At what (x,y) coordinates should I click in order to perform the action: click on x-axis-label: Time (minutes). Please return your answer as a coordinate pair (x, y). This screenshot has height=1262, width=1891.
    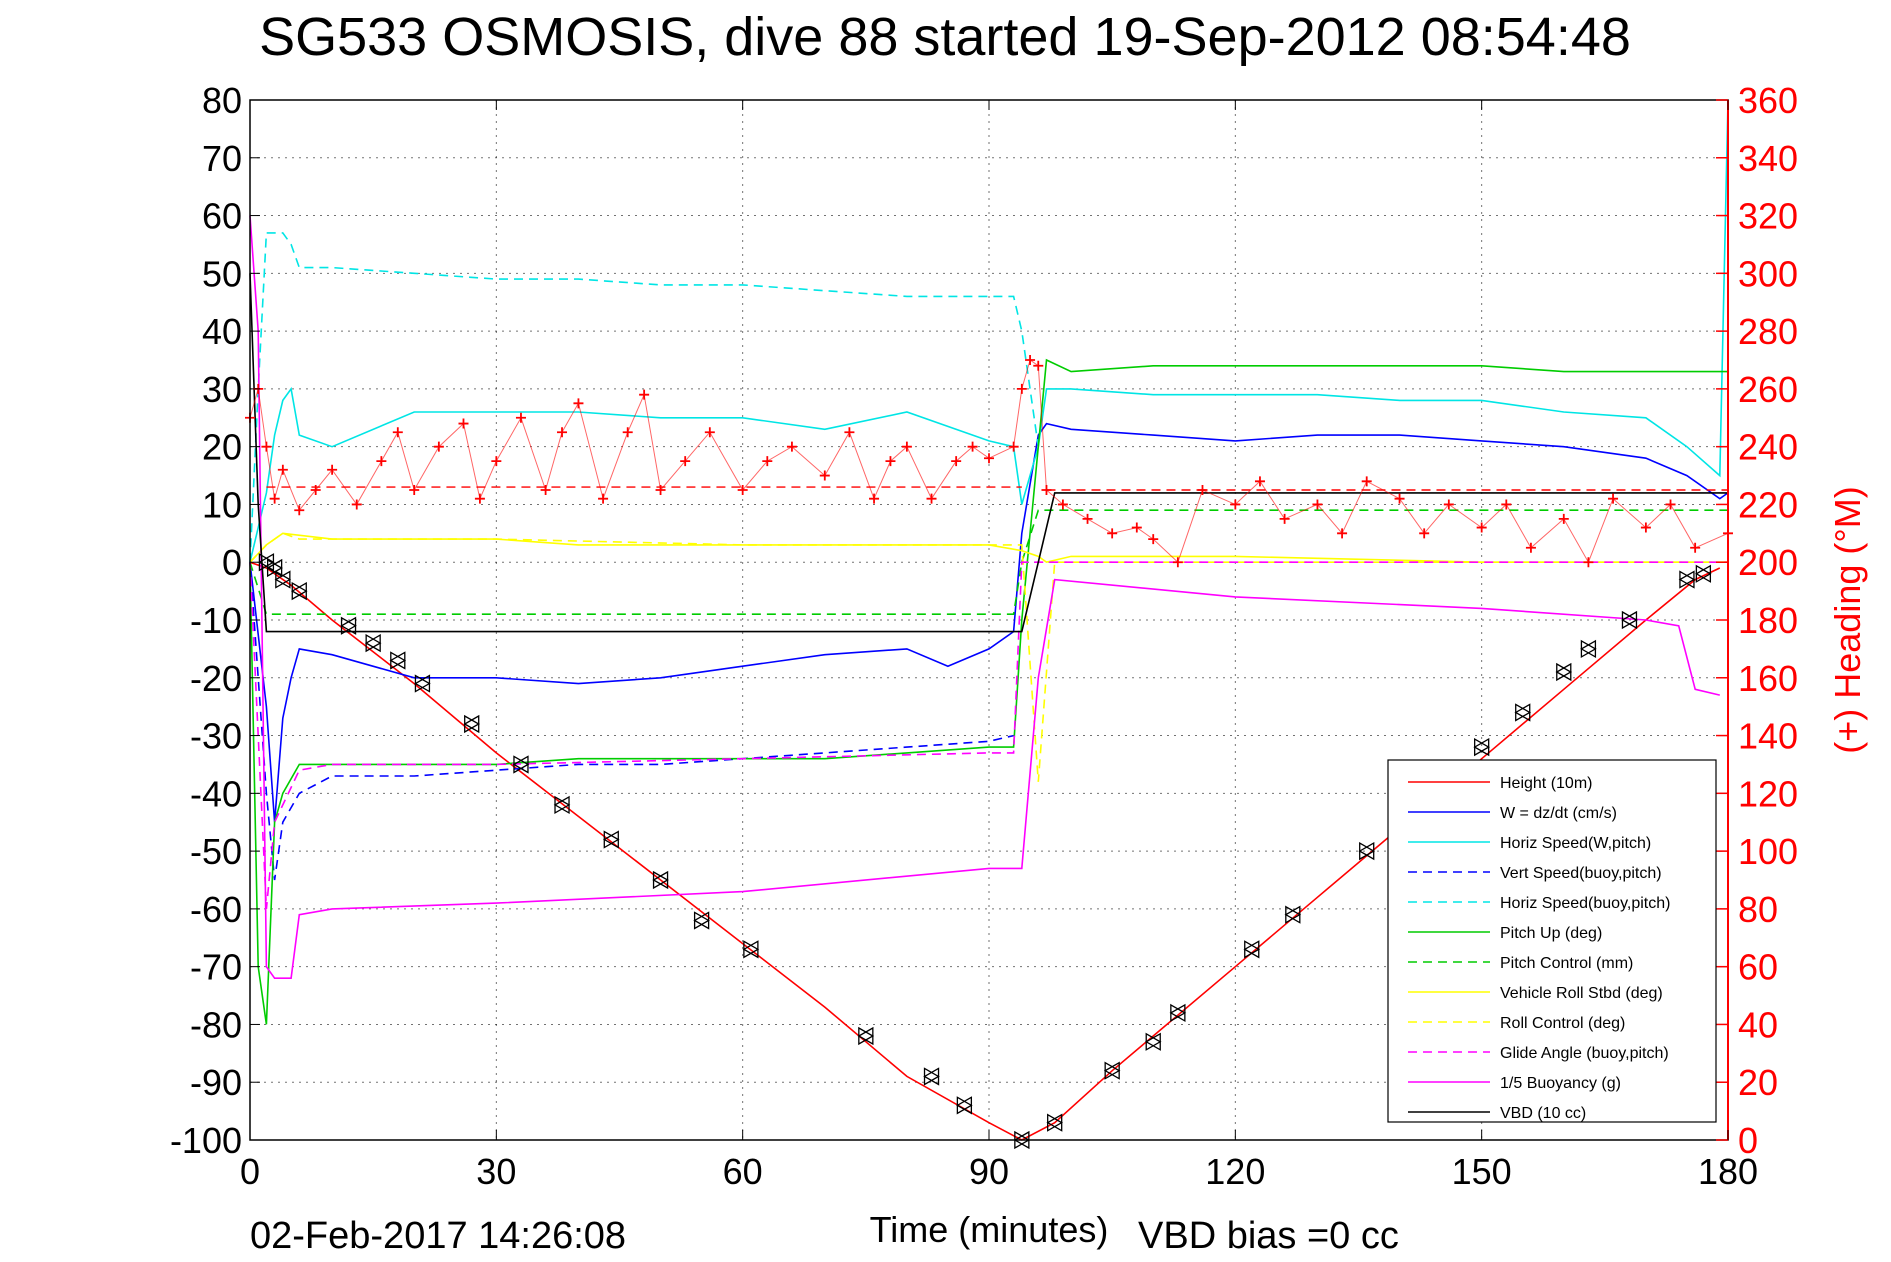
    Looking at the image, I should click on (989, 1229).